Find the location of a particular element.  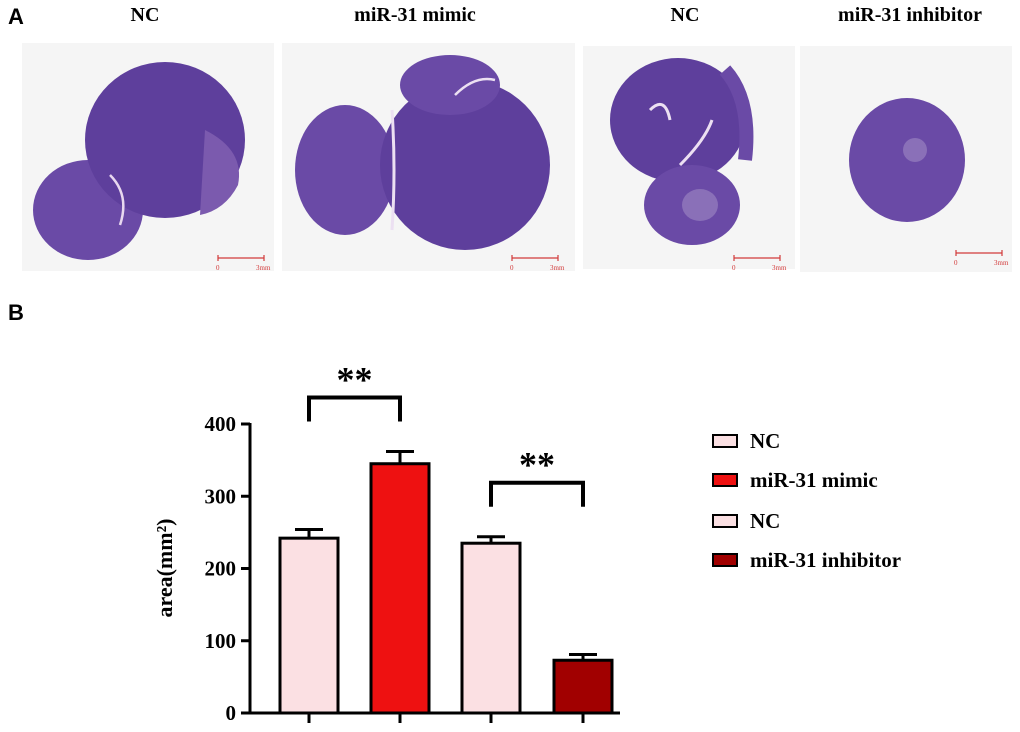

legend-label-inhibitor: miR-31 inhibitor is located at coordinates (826, 559).